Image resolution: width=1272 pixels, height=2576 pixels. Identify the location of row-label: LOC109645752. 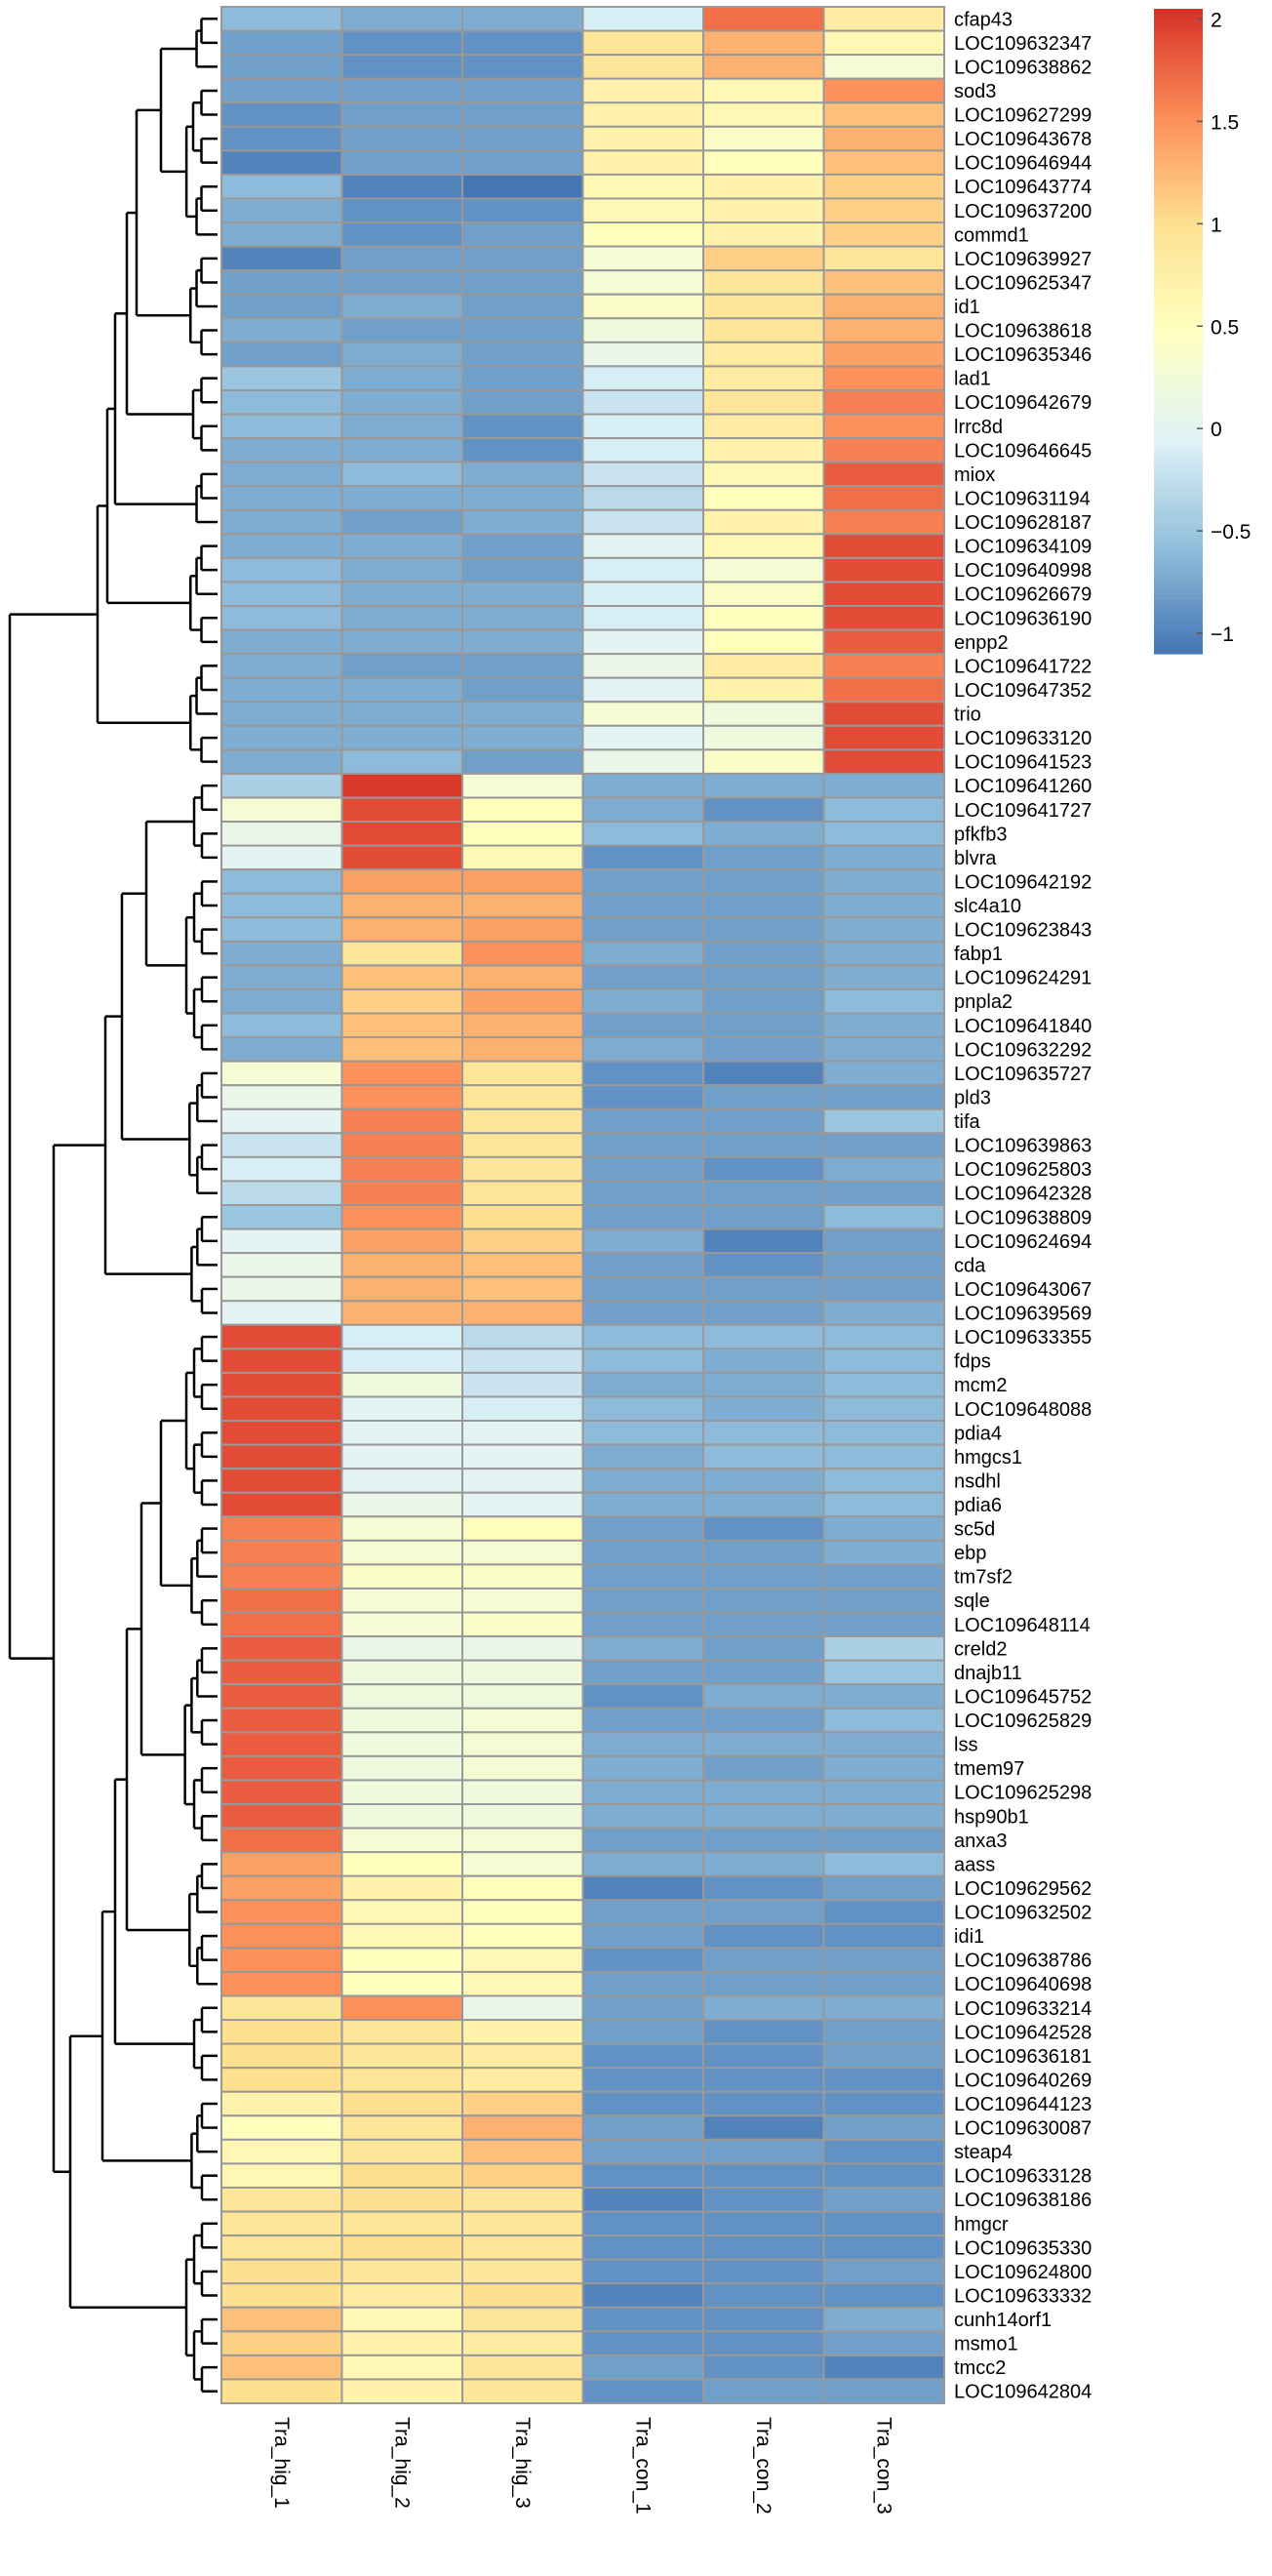
(1023, 1697).